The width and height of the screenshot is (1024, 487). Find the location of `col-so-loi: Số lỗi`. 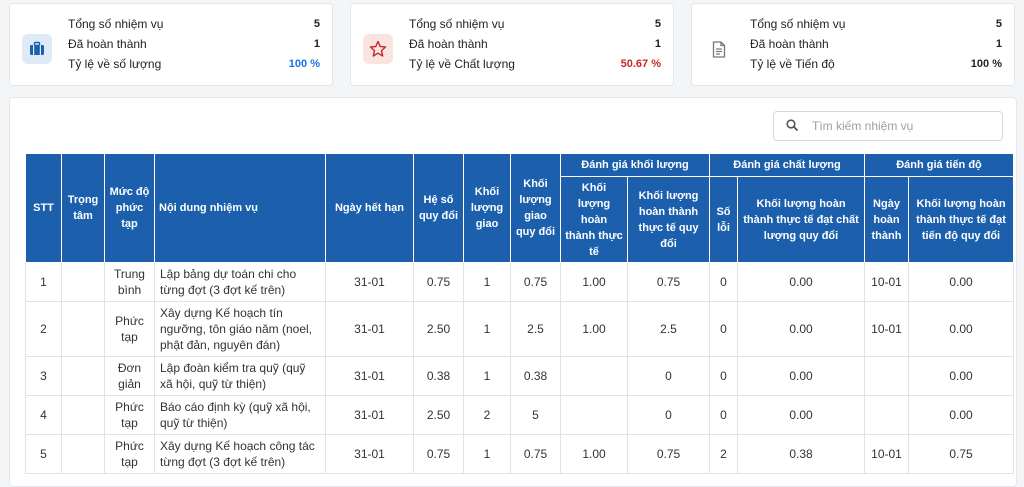

col-so-loi: Số lỗi is located at coordinates (723, 219).